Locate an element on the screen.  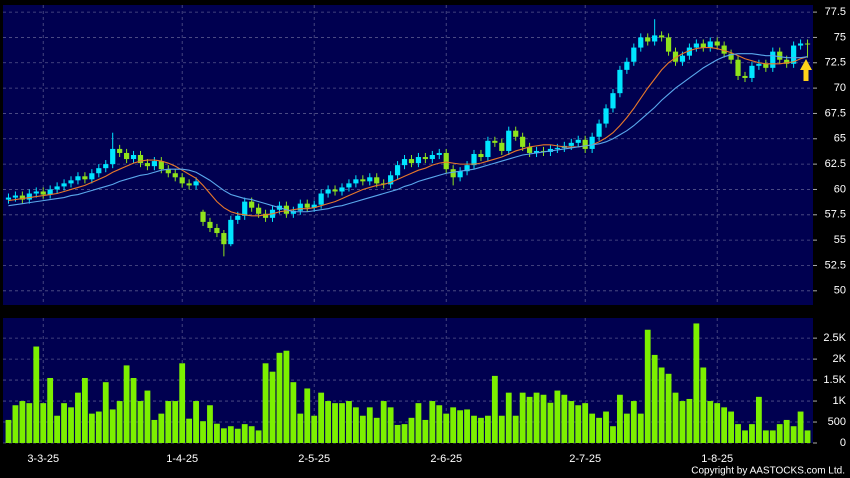
y-tick-label: 55 is located at coordinates (840, 240).